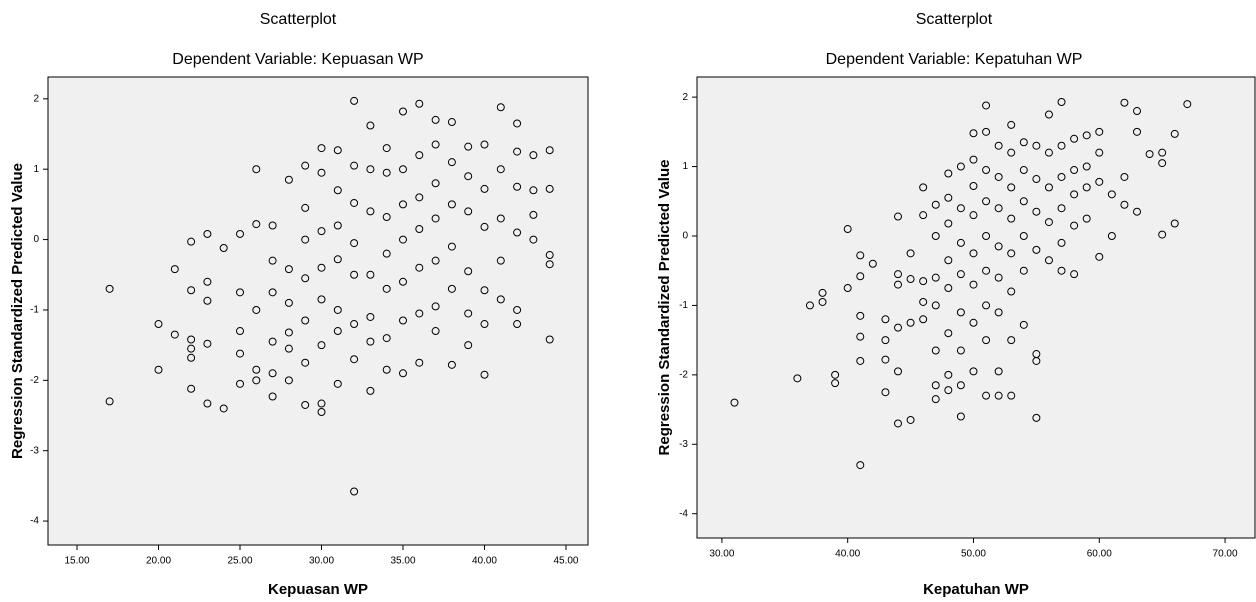  Describe the element at coordinates (34, 521) in the screenshot. I see `y-tick-label: -4` at that location.